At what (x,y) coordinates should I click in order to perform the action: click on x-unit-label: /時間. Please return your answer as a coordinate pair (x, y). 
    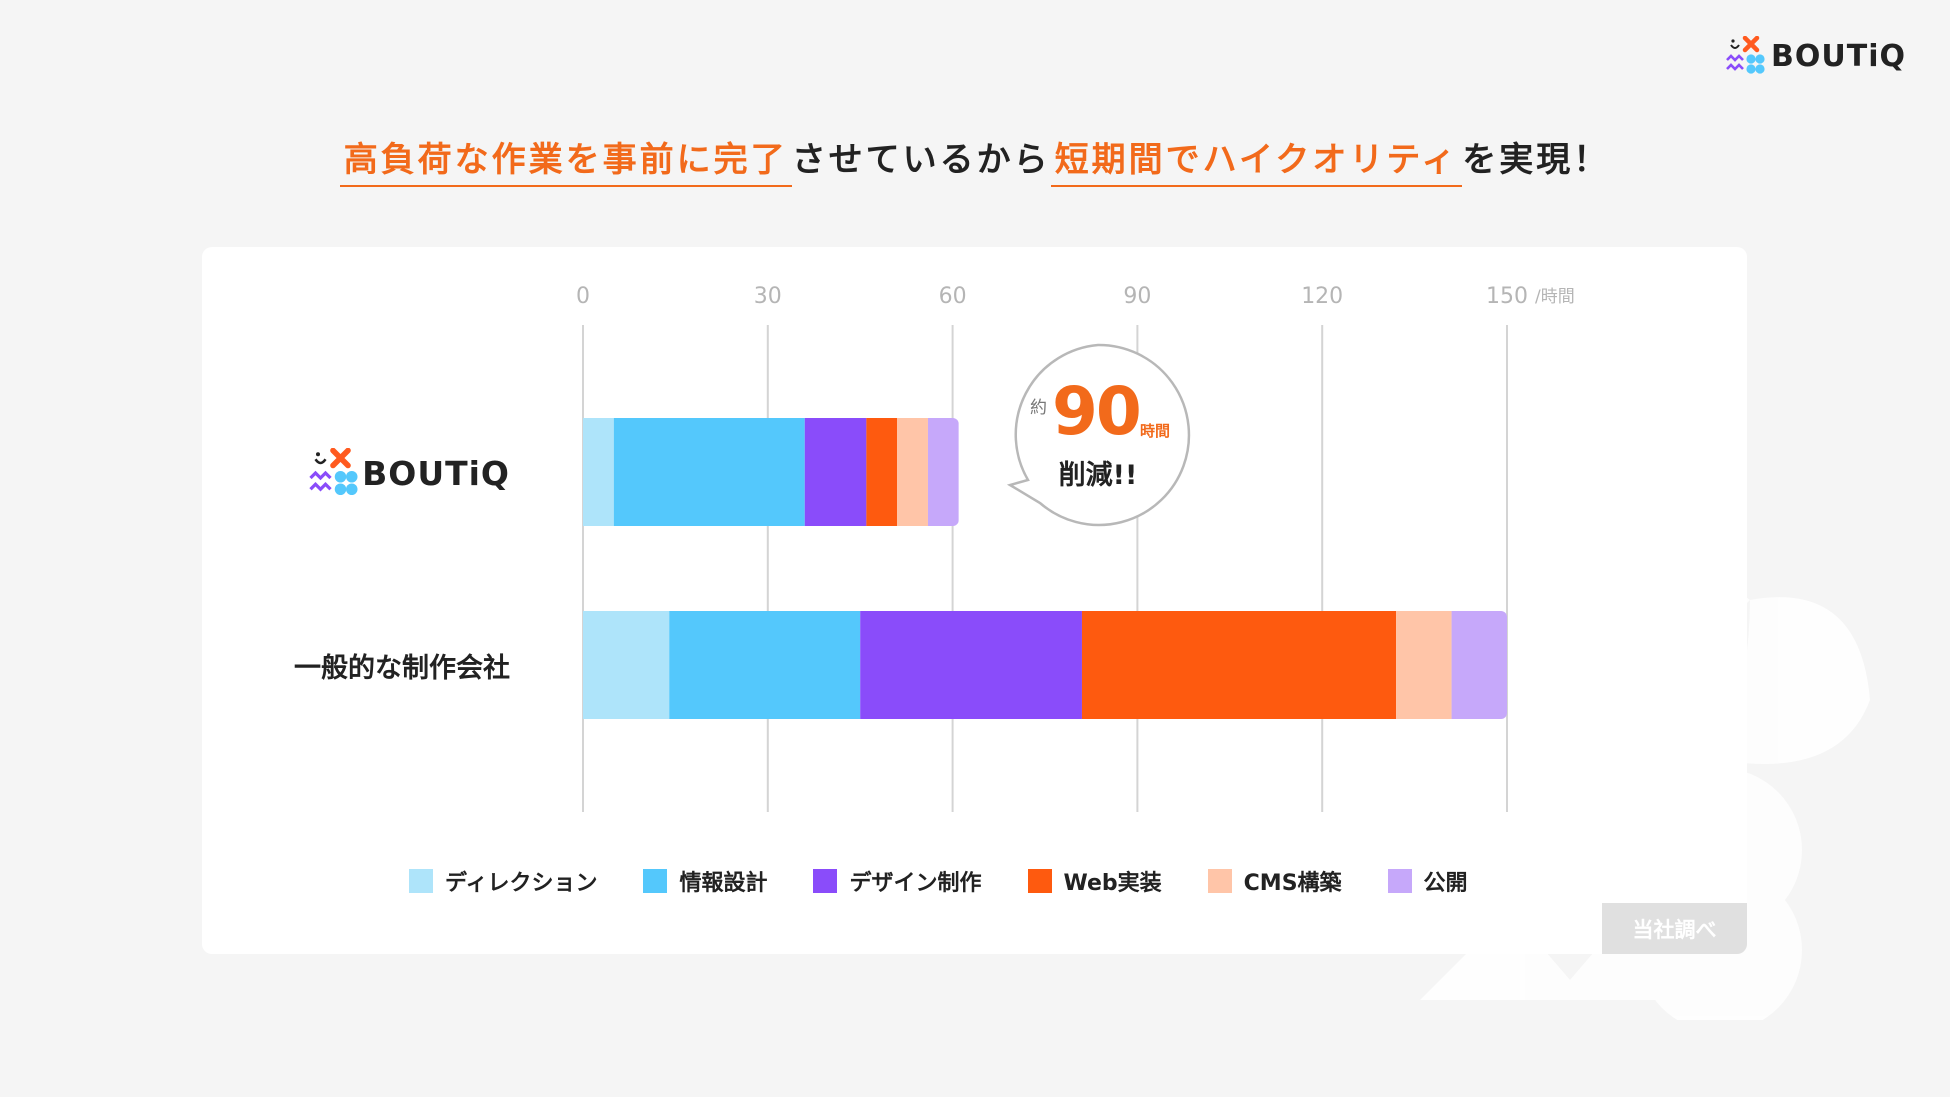
    Looking at the image, I should click on (1555, 297).